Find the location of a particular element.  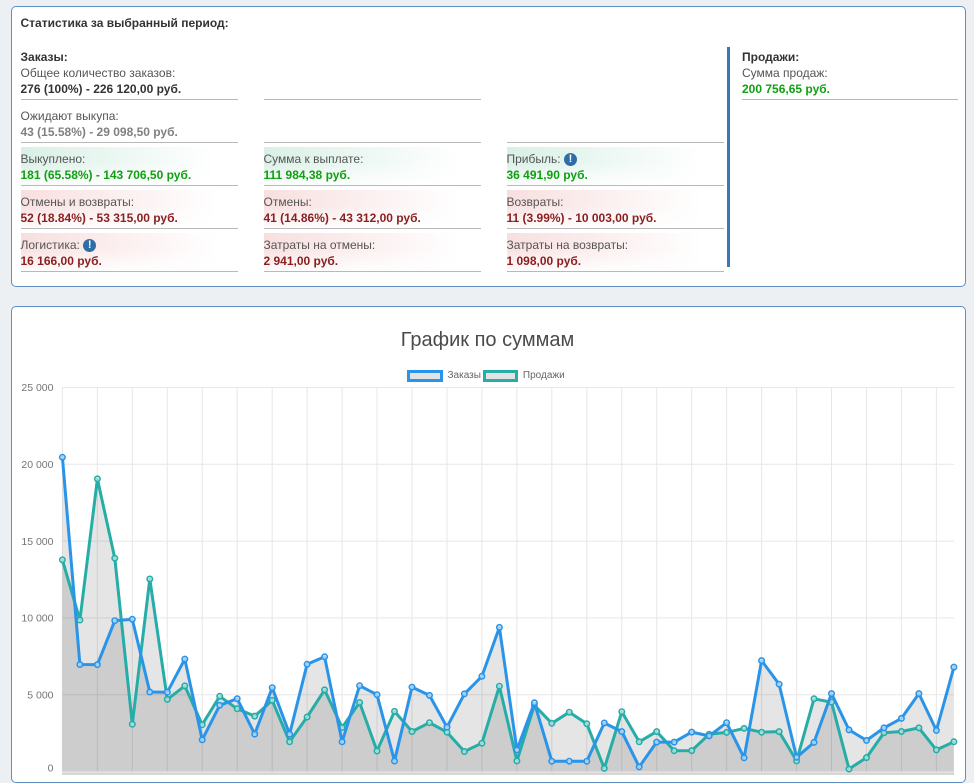

svg-text: 0 is located at coordinates (51, 769).